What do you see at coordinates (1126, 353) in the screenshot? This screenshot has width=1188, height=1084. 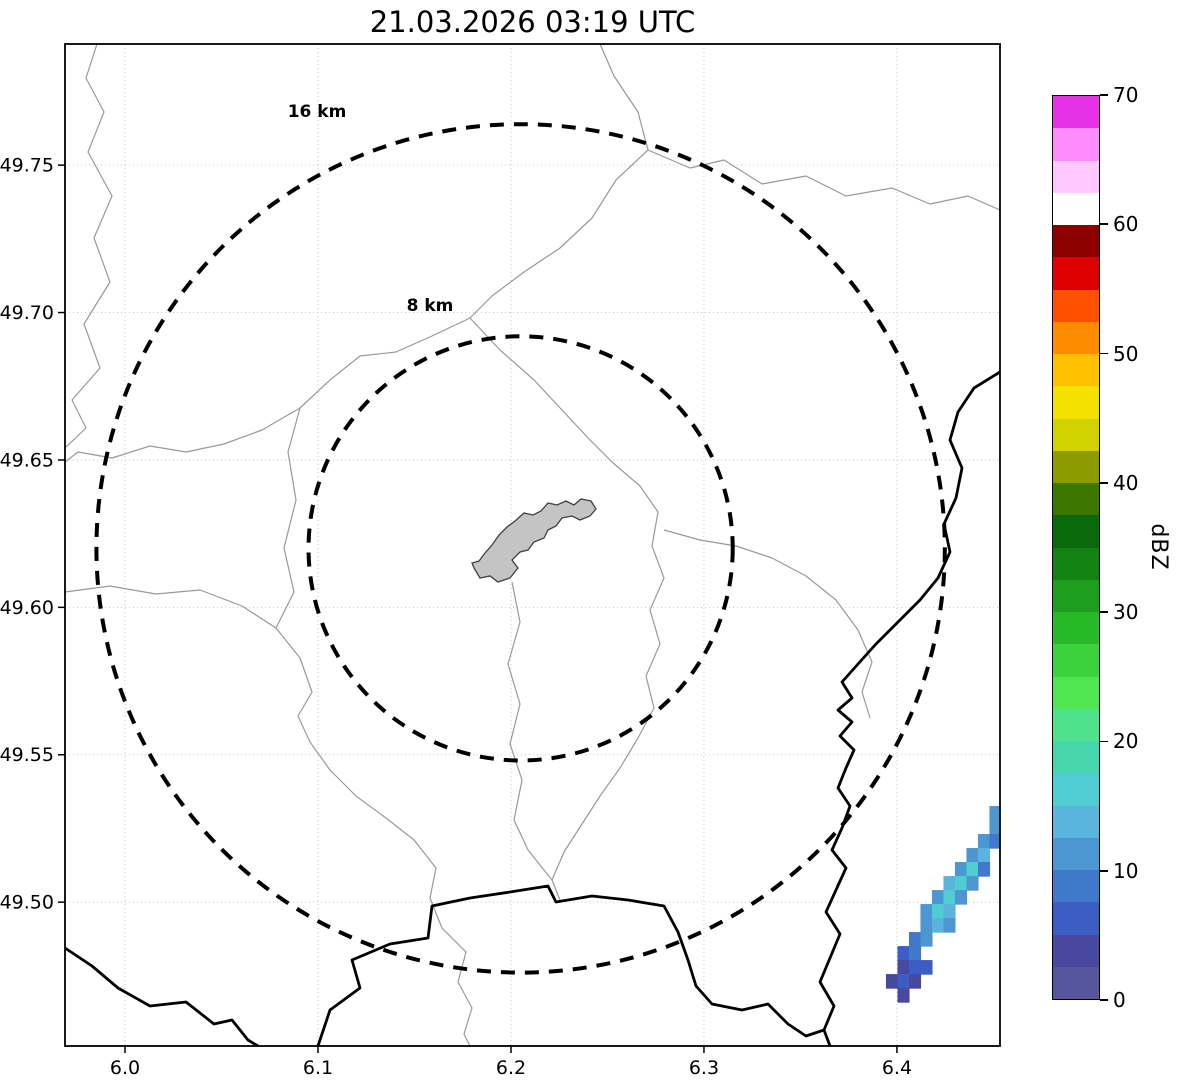 I see `colorbar-tick-label: 50` at bounding box center [1126, 353].